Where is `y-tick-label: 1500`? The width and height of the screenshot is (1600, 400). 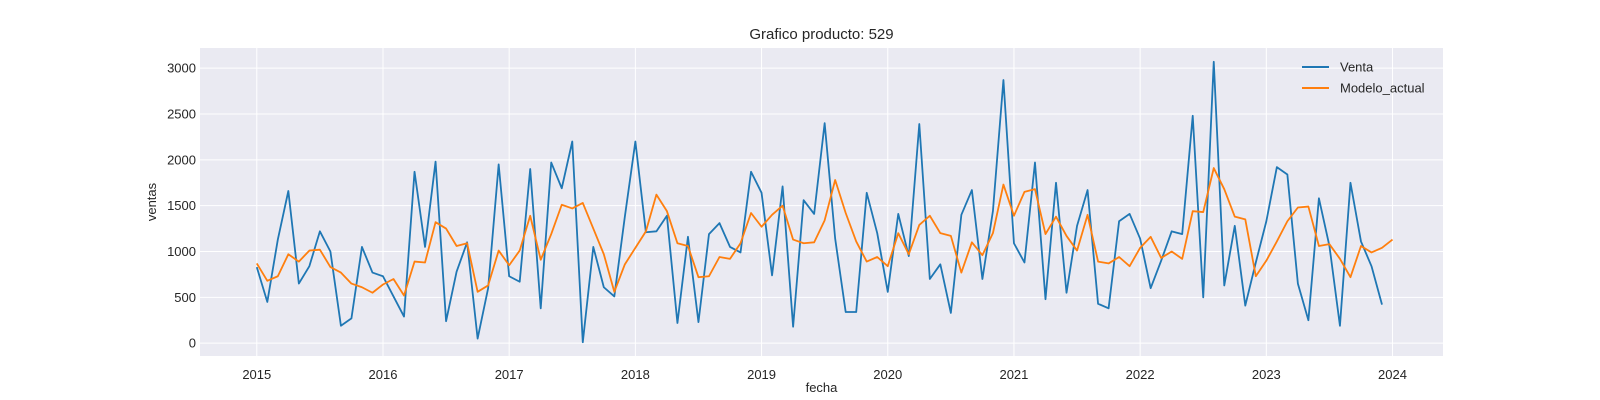
y-tick-label: 1500 is located at coordinates (181, 205).